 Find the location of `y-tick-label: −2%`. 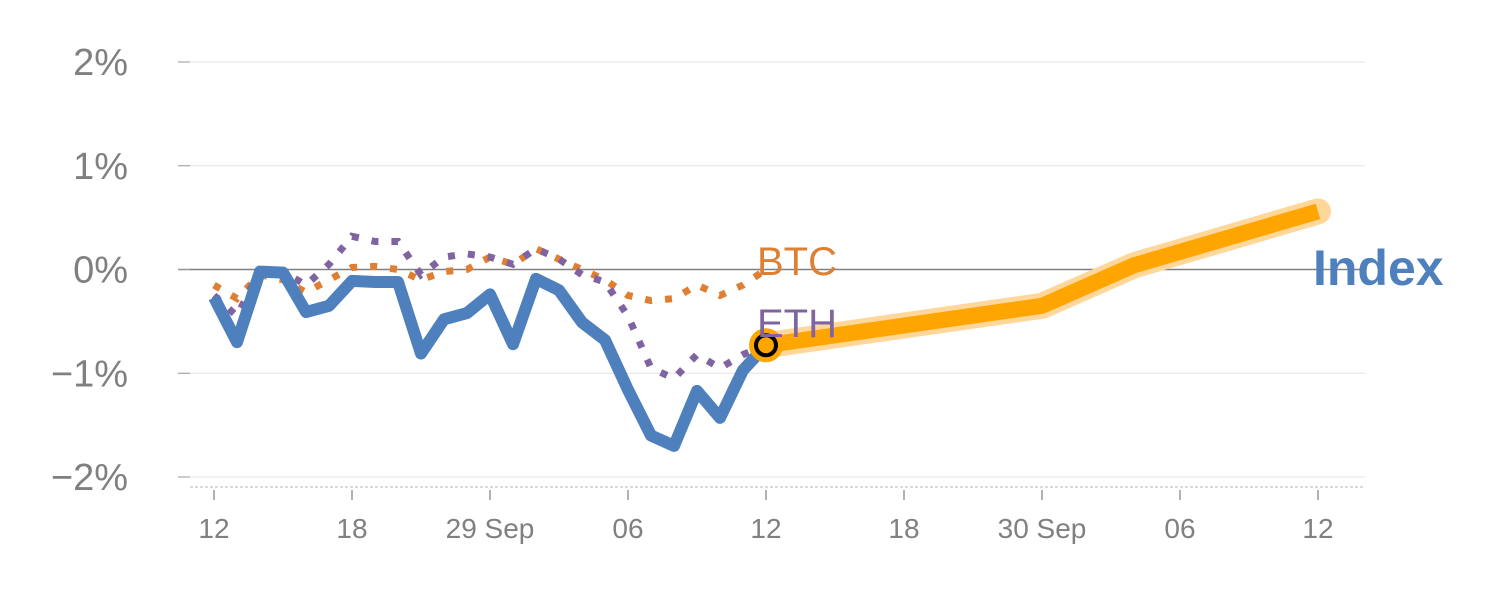

y-tick-label: −2% is located at coordinates (89, 478).